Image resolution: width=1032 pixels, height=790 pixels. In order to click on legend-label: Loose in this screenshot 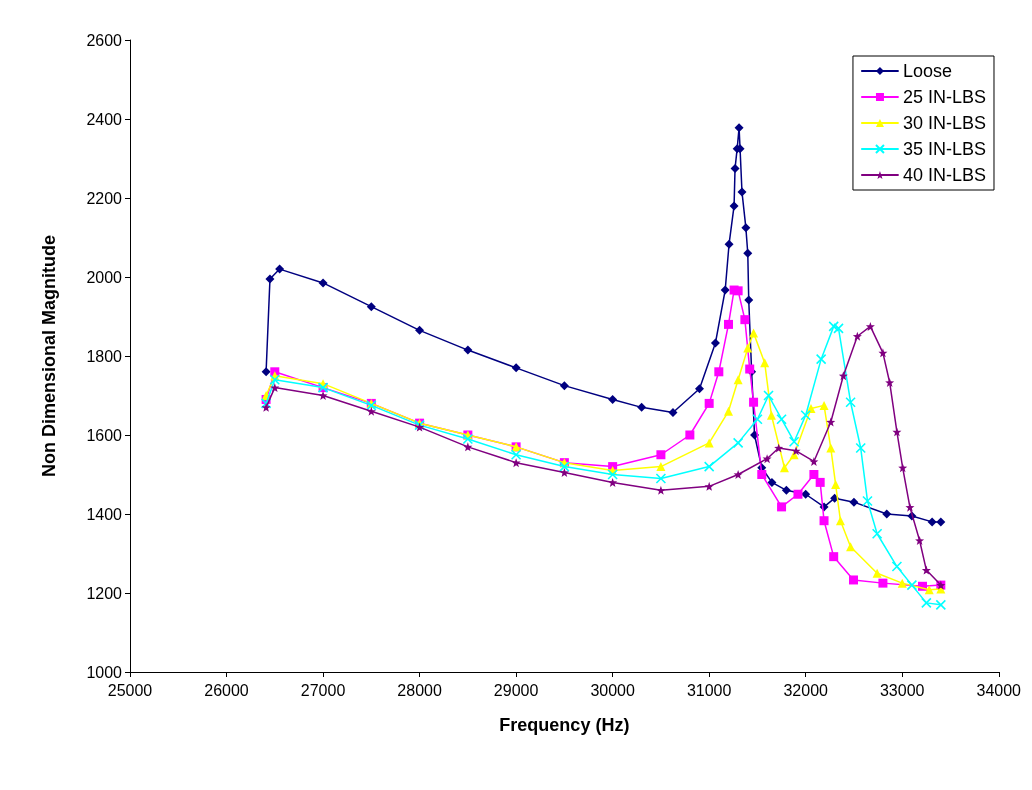, I will do `click(927, 71)`.